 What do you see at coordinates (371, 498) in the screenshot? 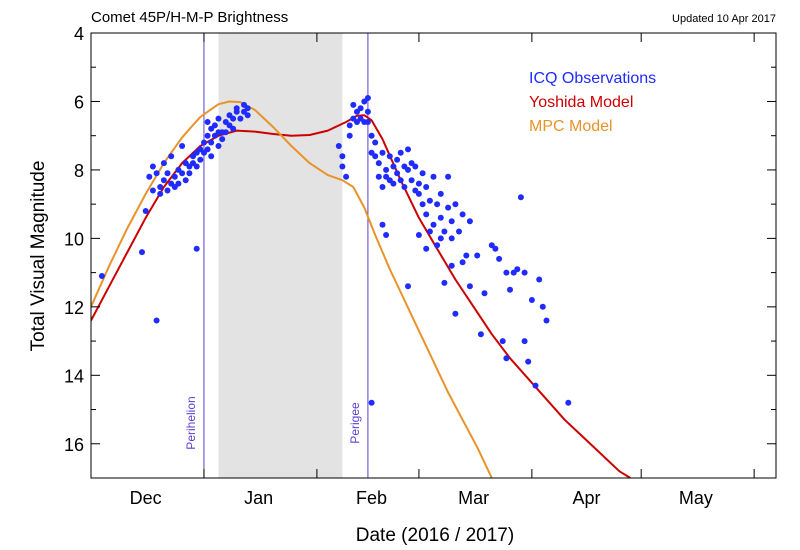
I see `x-tick-label: Feb` at bounding box center [371, 498].